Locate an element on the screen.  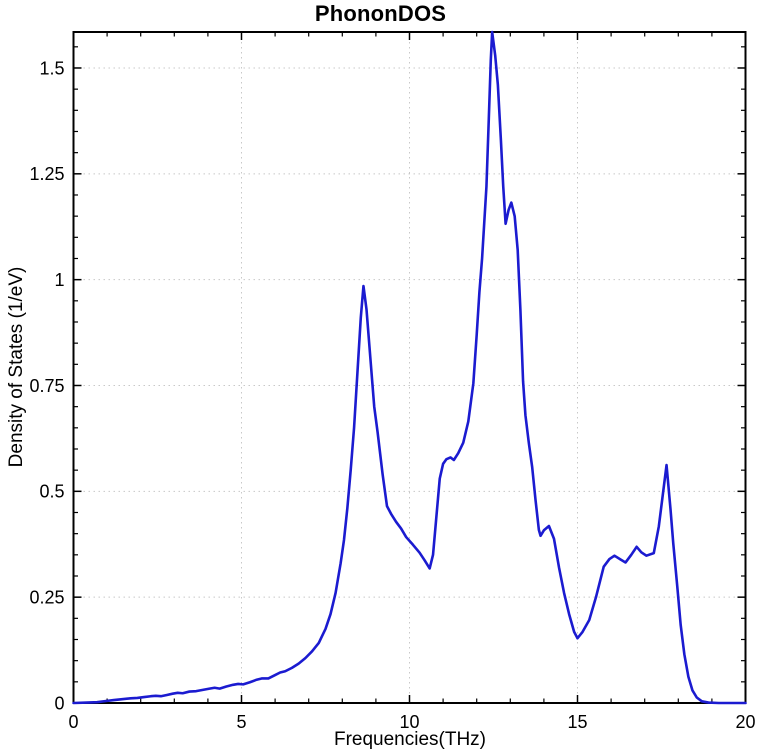
x-tick-label-0: 0 is located at coordinates (73, 722).